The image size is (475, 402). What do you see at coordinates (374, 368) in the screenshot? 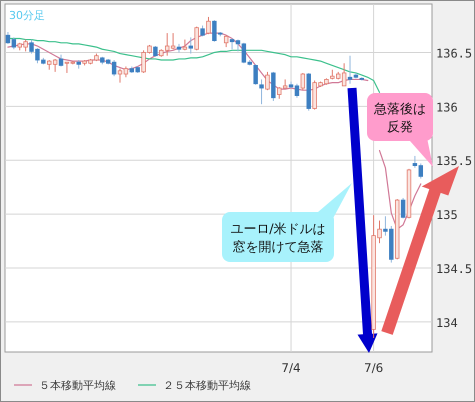
I see `x-tick-label: 7/6` at bounding box center [374, 368].